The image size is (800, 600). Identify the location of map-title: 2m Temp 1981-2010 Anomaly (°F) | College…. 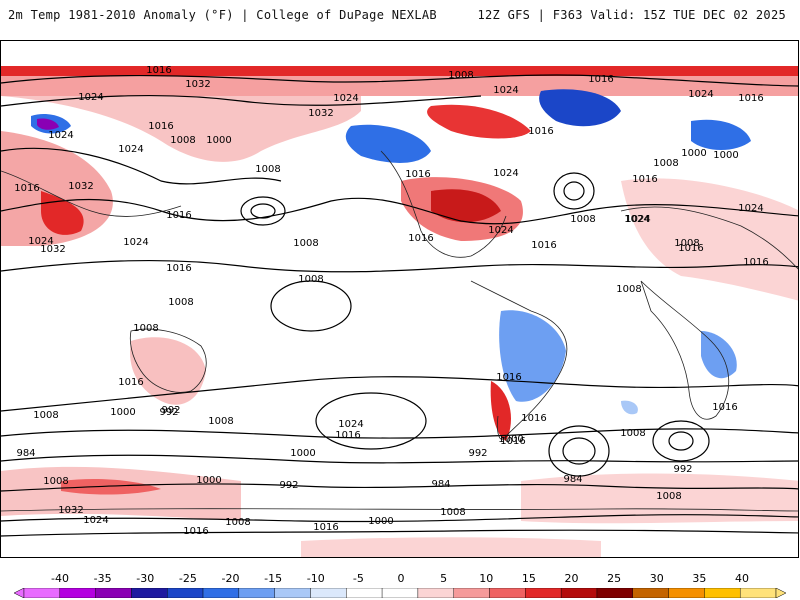
(222, 15).